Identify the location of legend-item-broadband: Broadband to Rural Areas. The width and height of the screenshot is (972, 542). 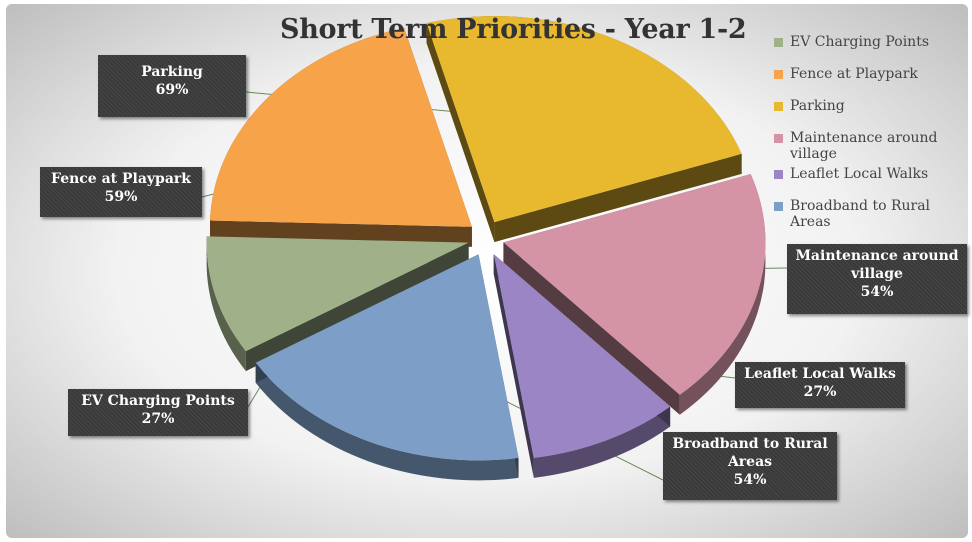
(856, 214).